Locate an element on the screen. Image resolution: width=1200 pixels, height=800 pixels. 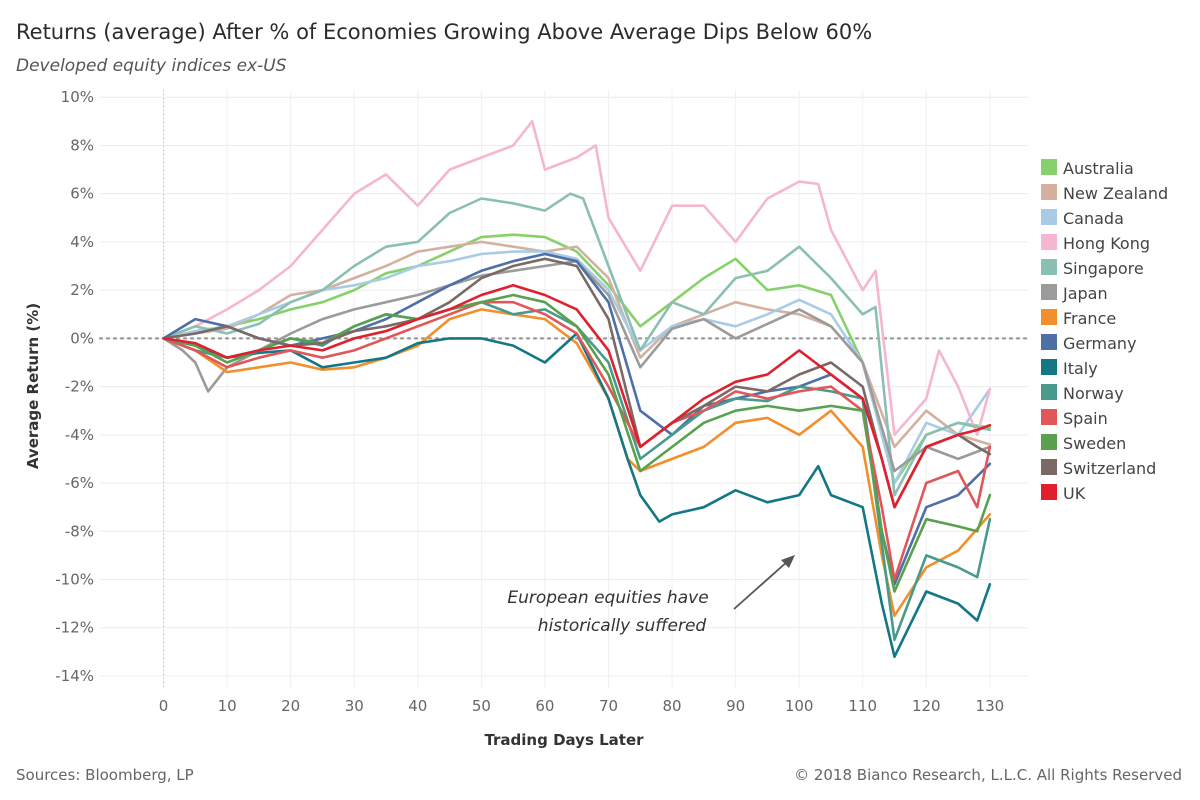
y-tick-label: 8% is located at coordinates (82, 145).